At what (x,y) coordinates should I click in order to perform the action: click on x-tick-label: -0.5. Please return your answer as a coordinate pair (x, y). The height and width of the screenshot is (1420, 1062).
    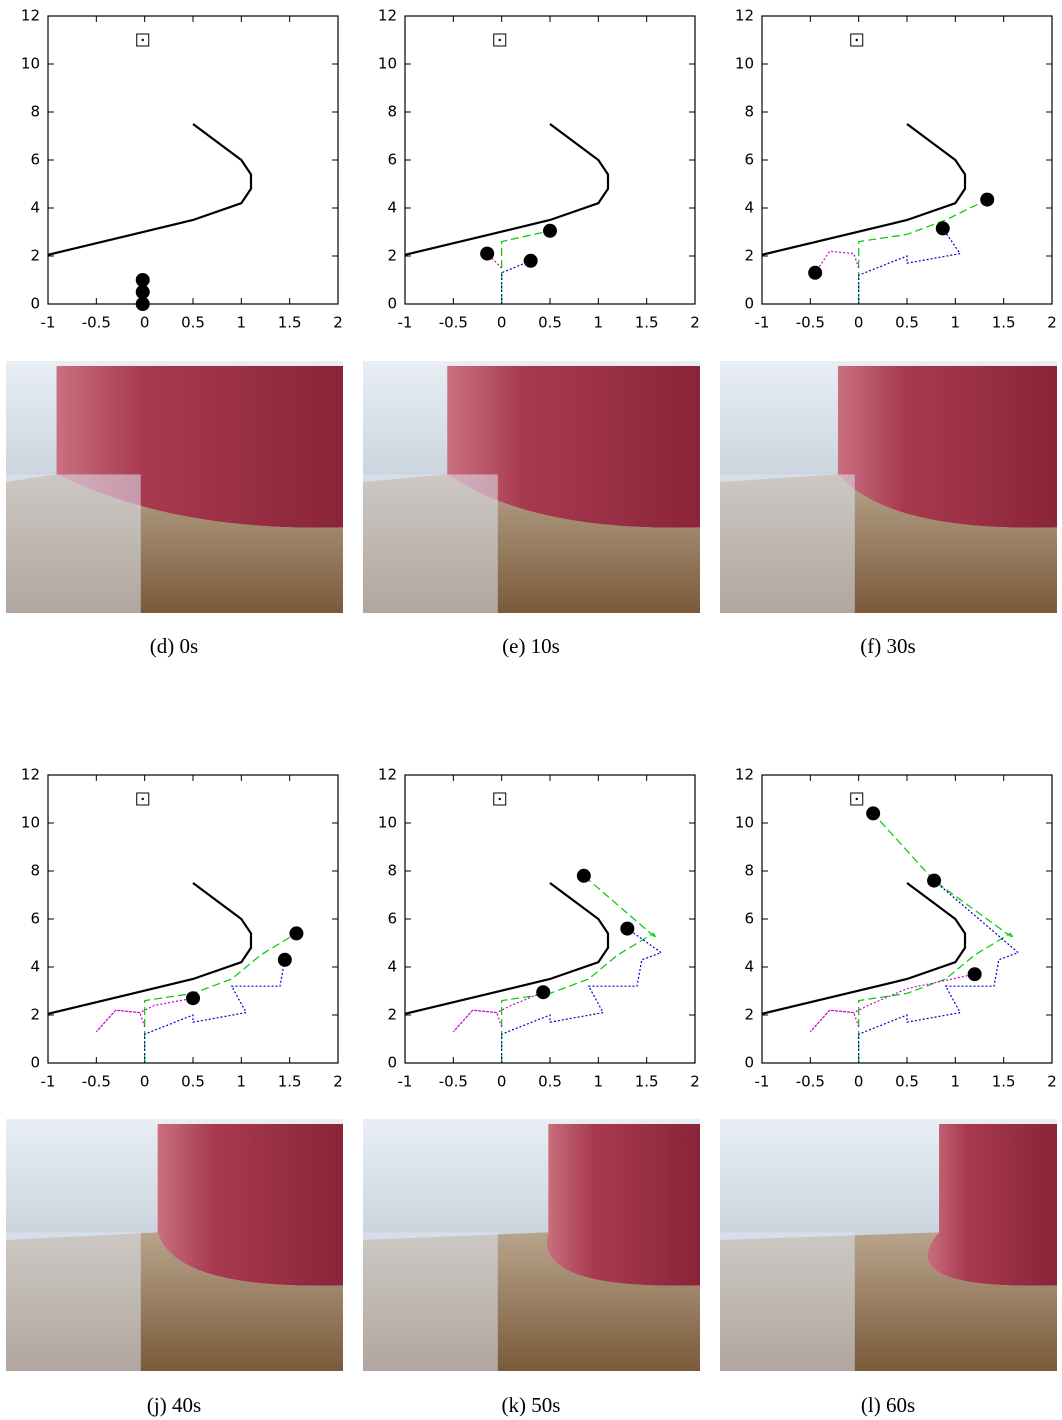
    Looking at the image, I should click on (810, 323).